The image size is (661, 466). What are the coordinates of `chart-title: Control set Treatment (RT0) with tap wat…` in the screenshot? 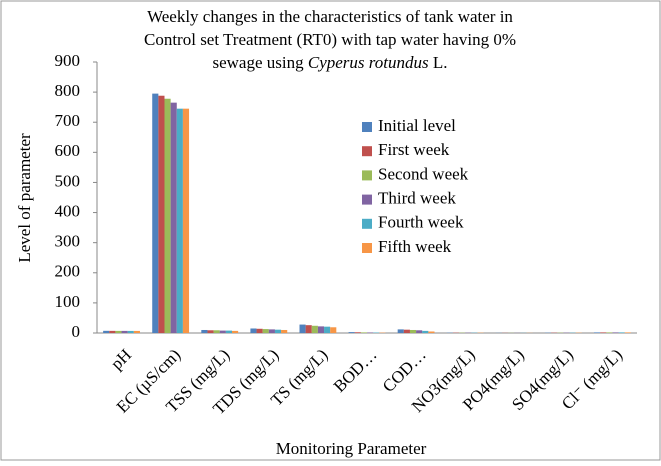 It's located at (330, 39).